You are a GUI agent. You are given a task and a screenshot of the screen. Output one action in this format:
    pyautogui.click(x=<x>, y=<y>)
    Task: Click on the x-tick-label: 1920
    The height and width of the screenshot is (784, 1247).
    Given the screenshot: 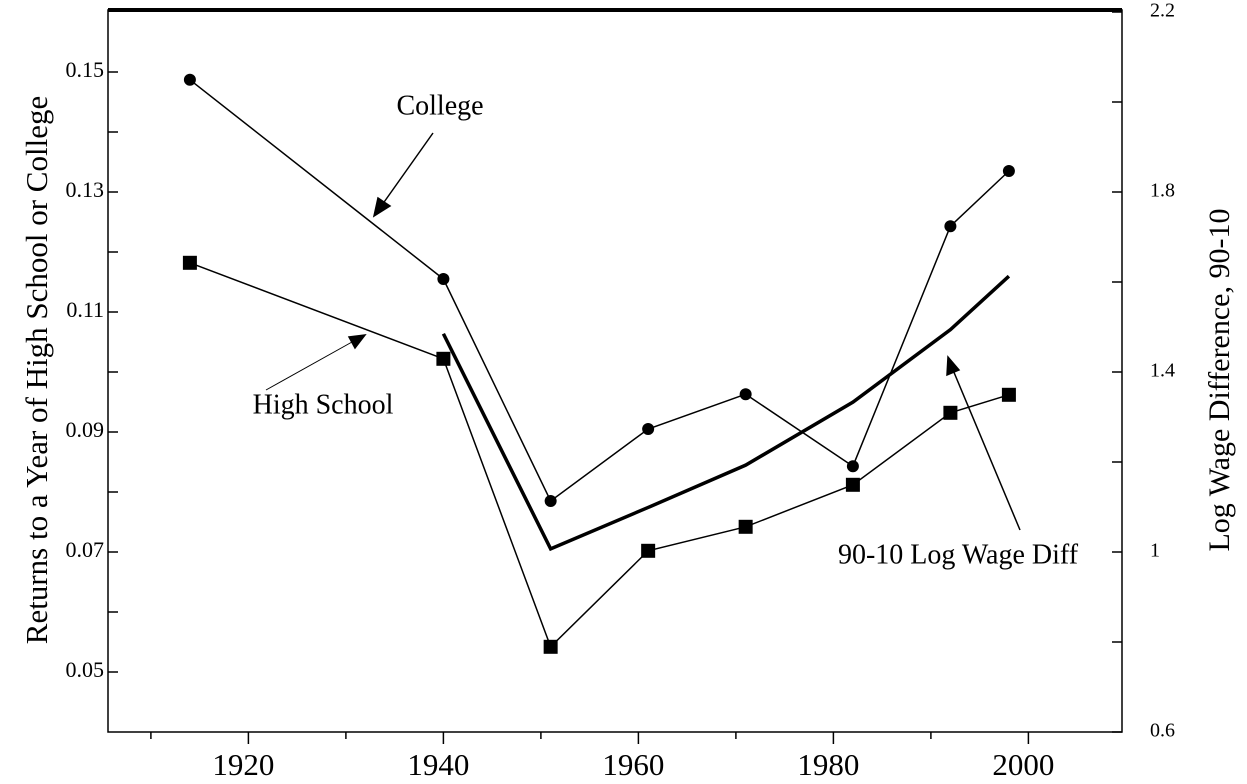 What is the action you would take?
    pyautogui.click(x=243, y=764)
    